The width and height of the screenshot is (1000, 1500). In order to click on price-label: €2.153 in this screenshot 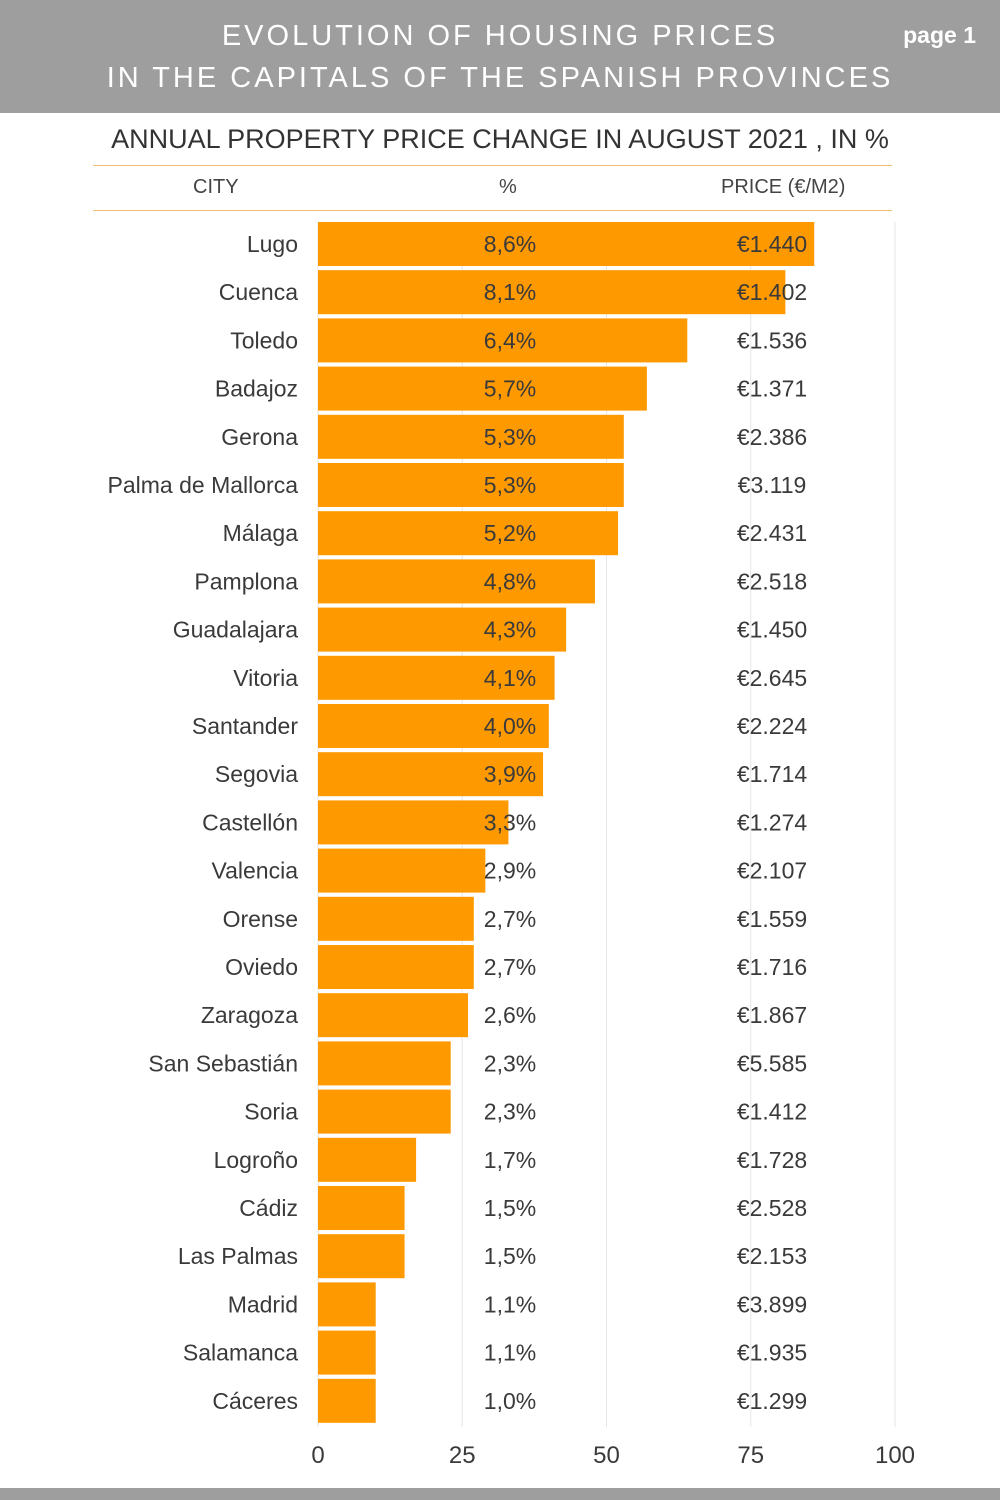, I will do `click(772, 1256)`.